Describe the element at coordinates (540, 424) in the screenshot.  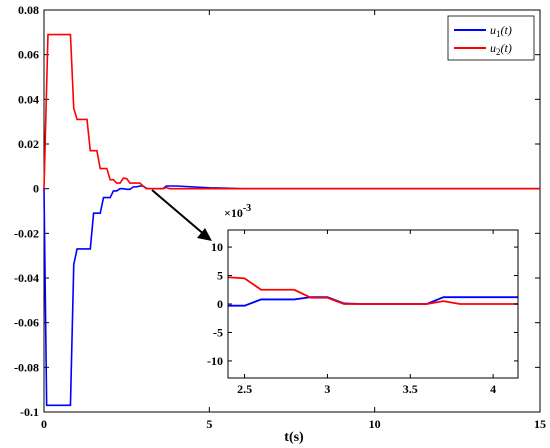
I see `main-x-tick-label: 15` at that location.